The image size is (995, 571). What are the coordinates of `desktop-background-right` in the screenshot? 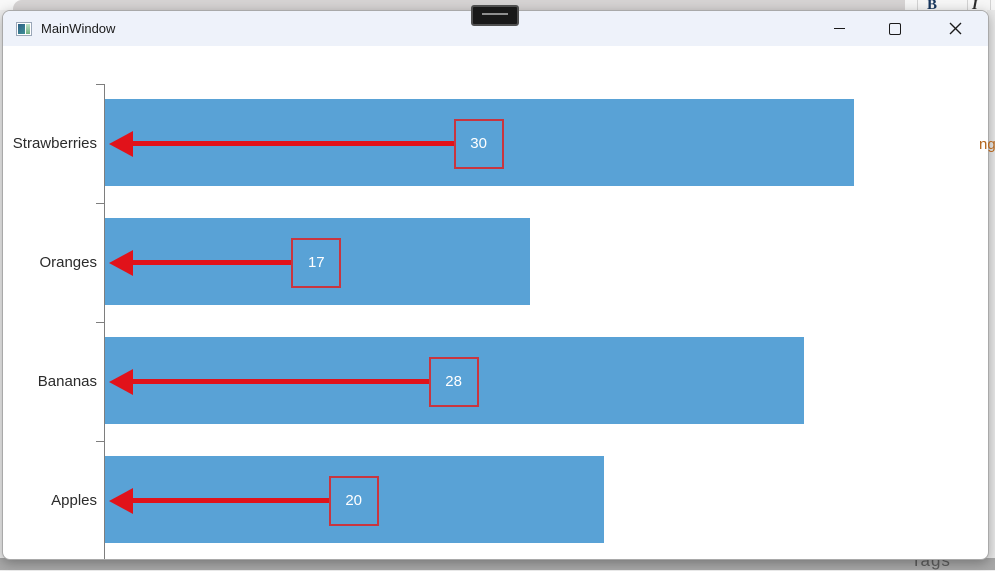 It's located at (991, 284).